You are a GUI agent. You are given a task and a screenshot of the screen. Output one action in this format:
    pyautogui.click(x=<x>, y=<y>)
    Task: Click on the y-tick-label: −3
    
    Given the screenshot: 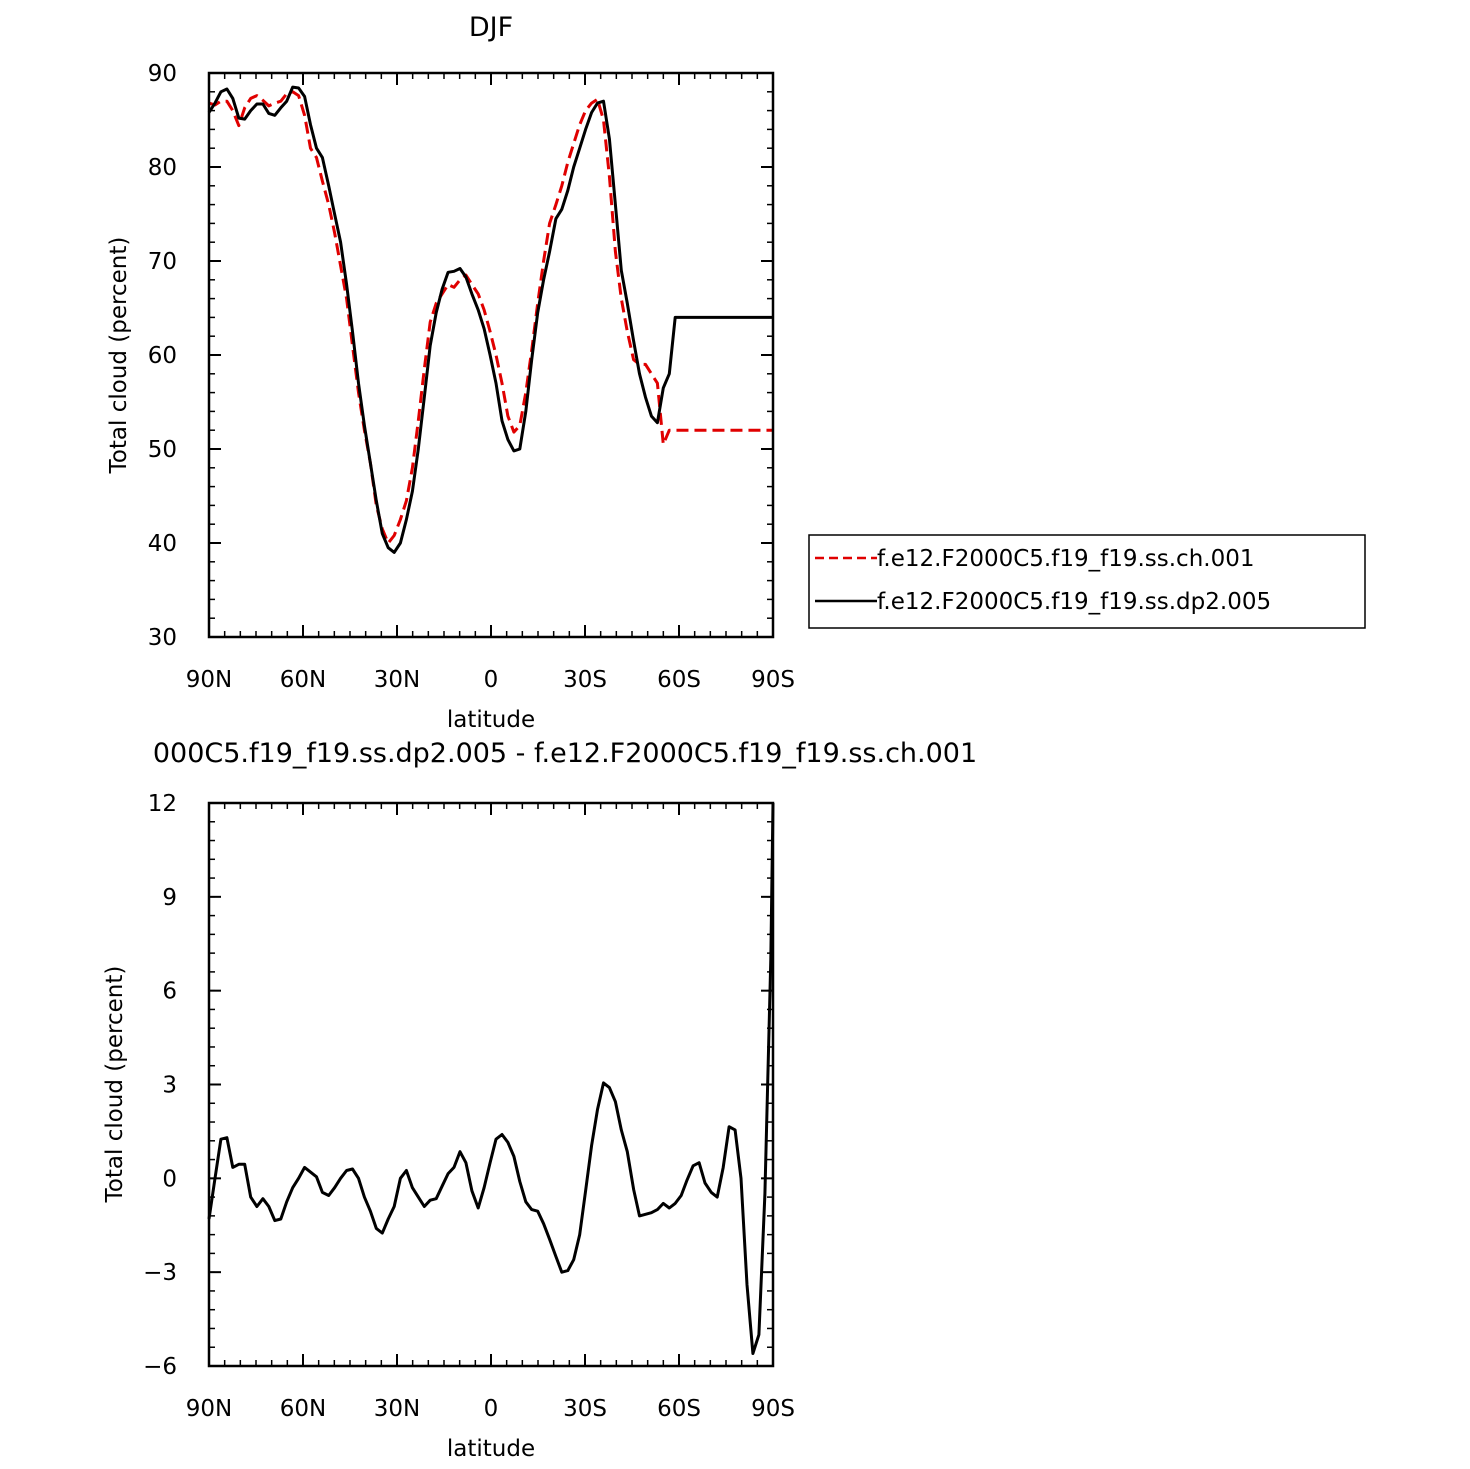 What is the action you would take?
    pyautogui.click(x=160, y=1273)
    